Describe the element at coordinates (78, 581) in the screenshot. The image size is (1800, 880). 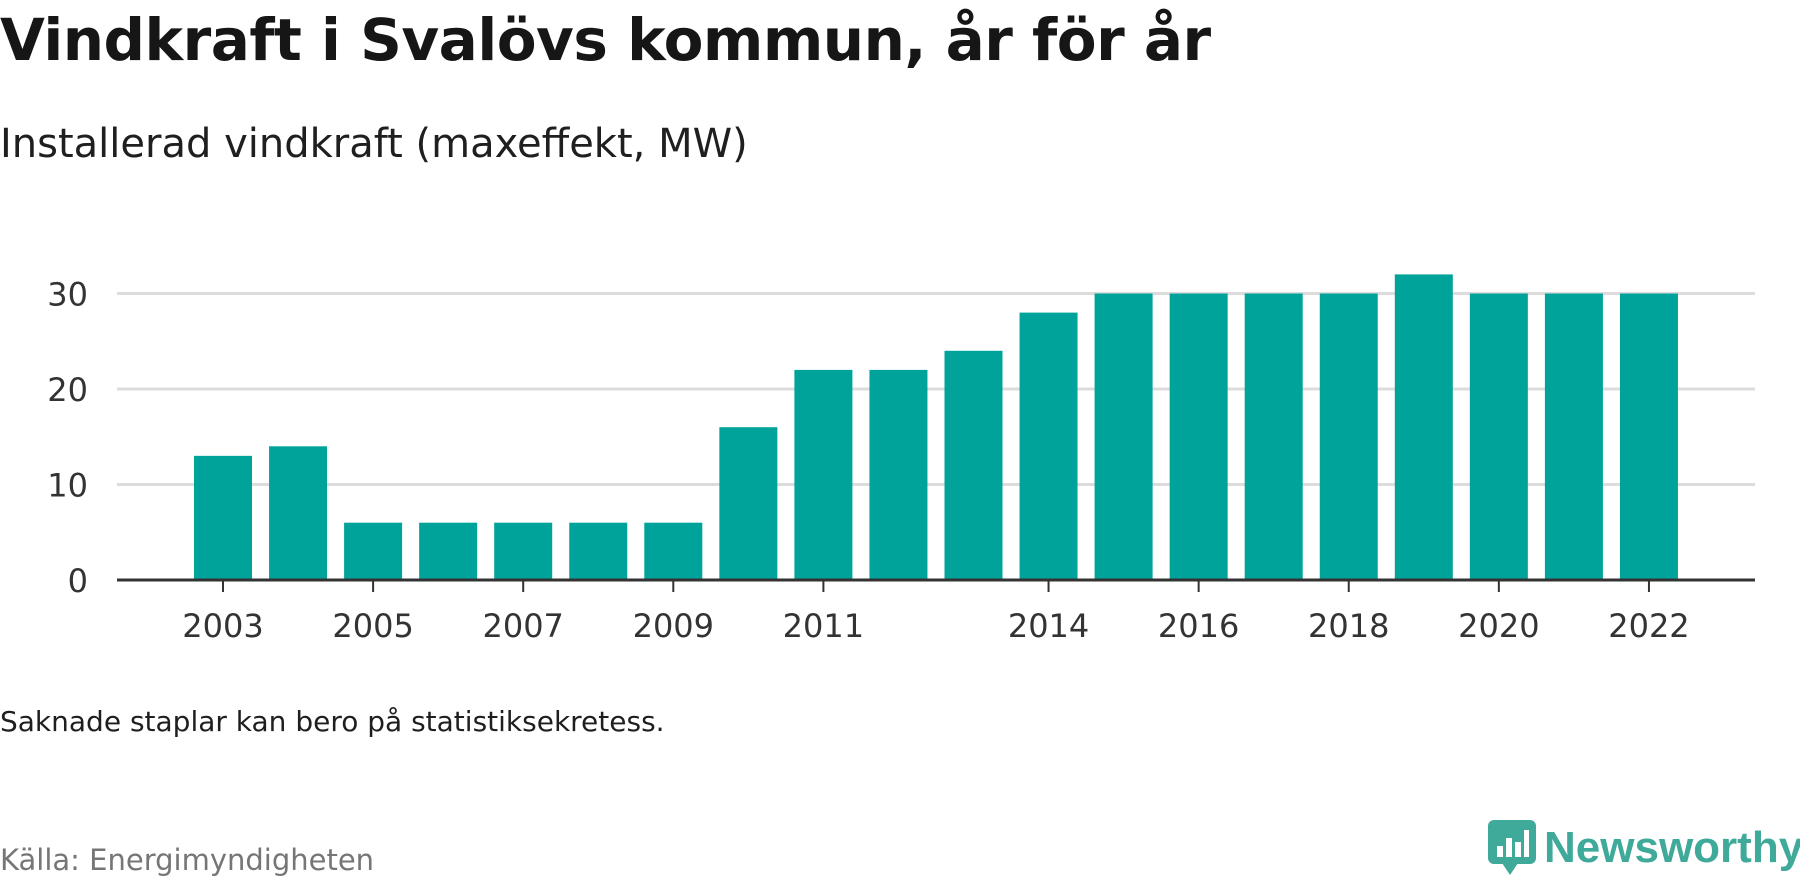
I see `y-tick-label: 0` at that location.